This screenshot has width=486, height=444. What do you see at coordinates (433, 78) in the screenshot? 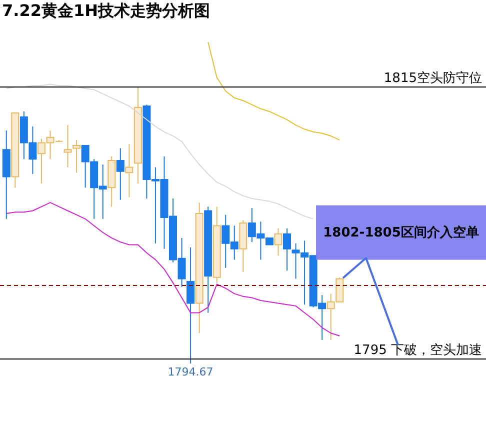
I see `ref-line-label: 1815空头防守位` at bounding box center [433, 78].